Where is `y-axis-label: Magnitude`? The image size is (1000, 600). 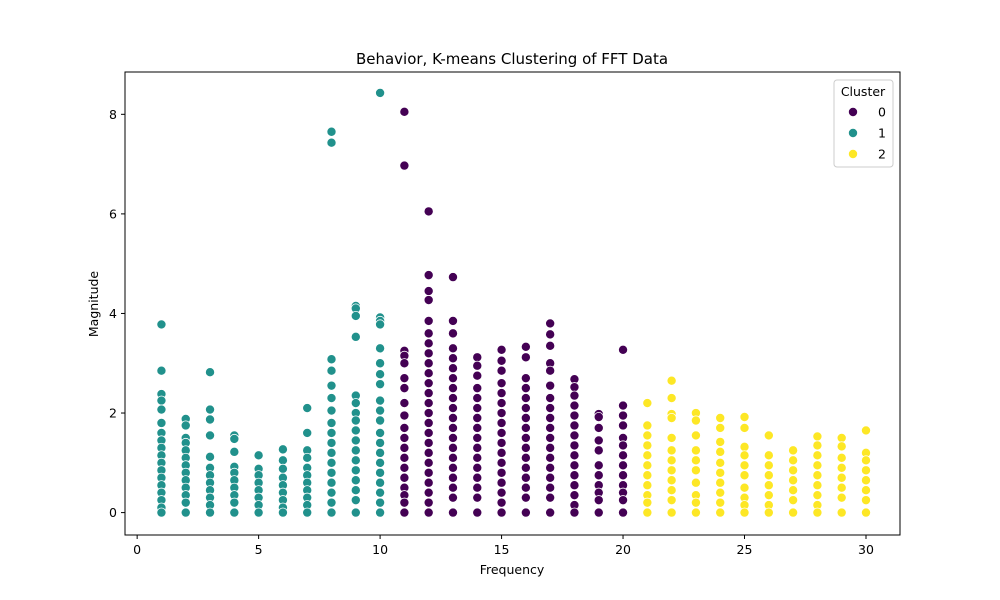 y-axis-label: Magnitude is located at coordinates (93, 304).